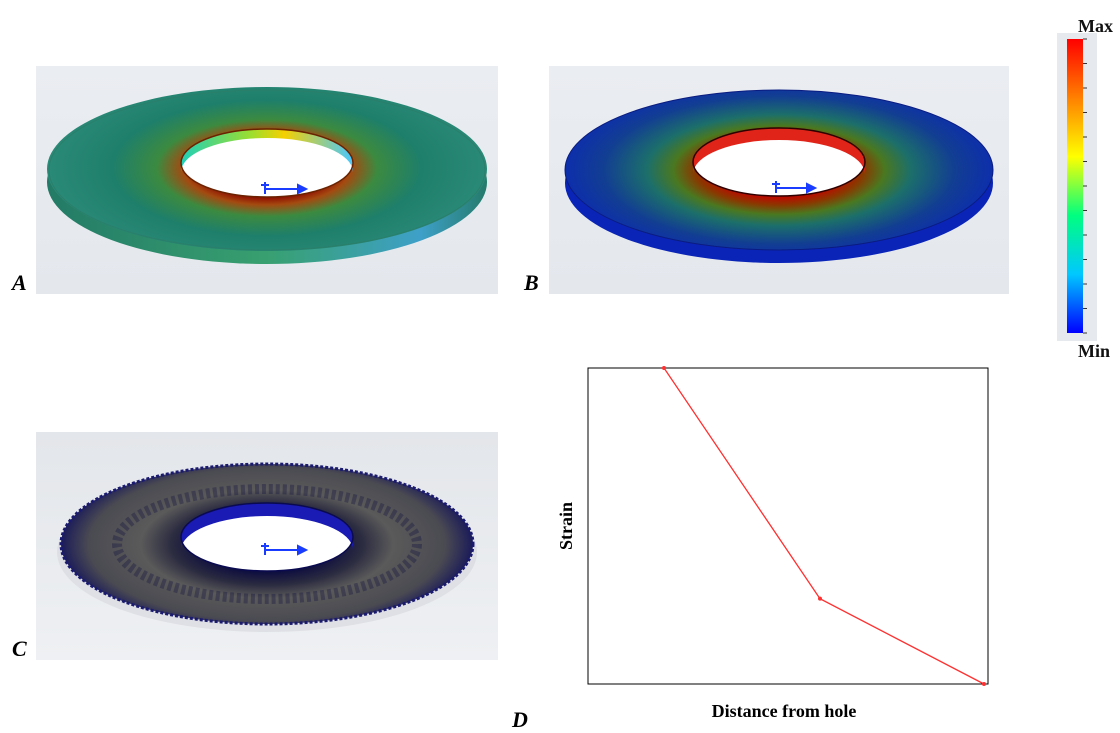  What do you see at coordinates (779, 176) in the screenshot?
I see `washer-b-render` at bounding box center [779, 176].